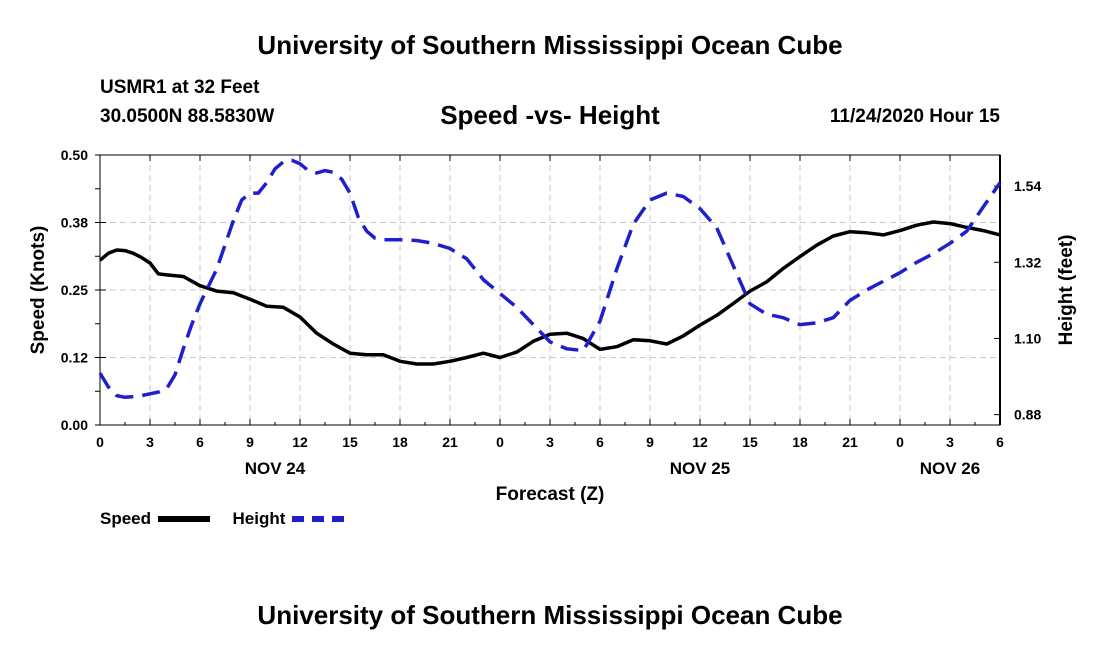 This screenshot has width=1100, height=650. What do you see at coordinates (1027, 186) in the screenshot?
I see `y-right-tick-label: 1.54` at bounding box center [1027, 186].